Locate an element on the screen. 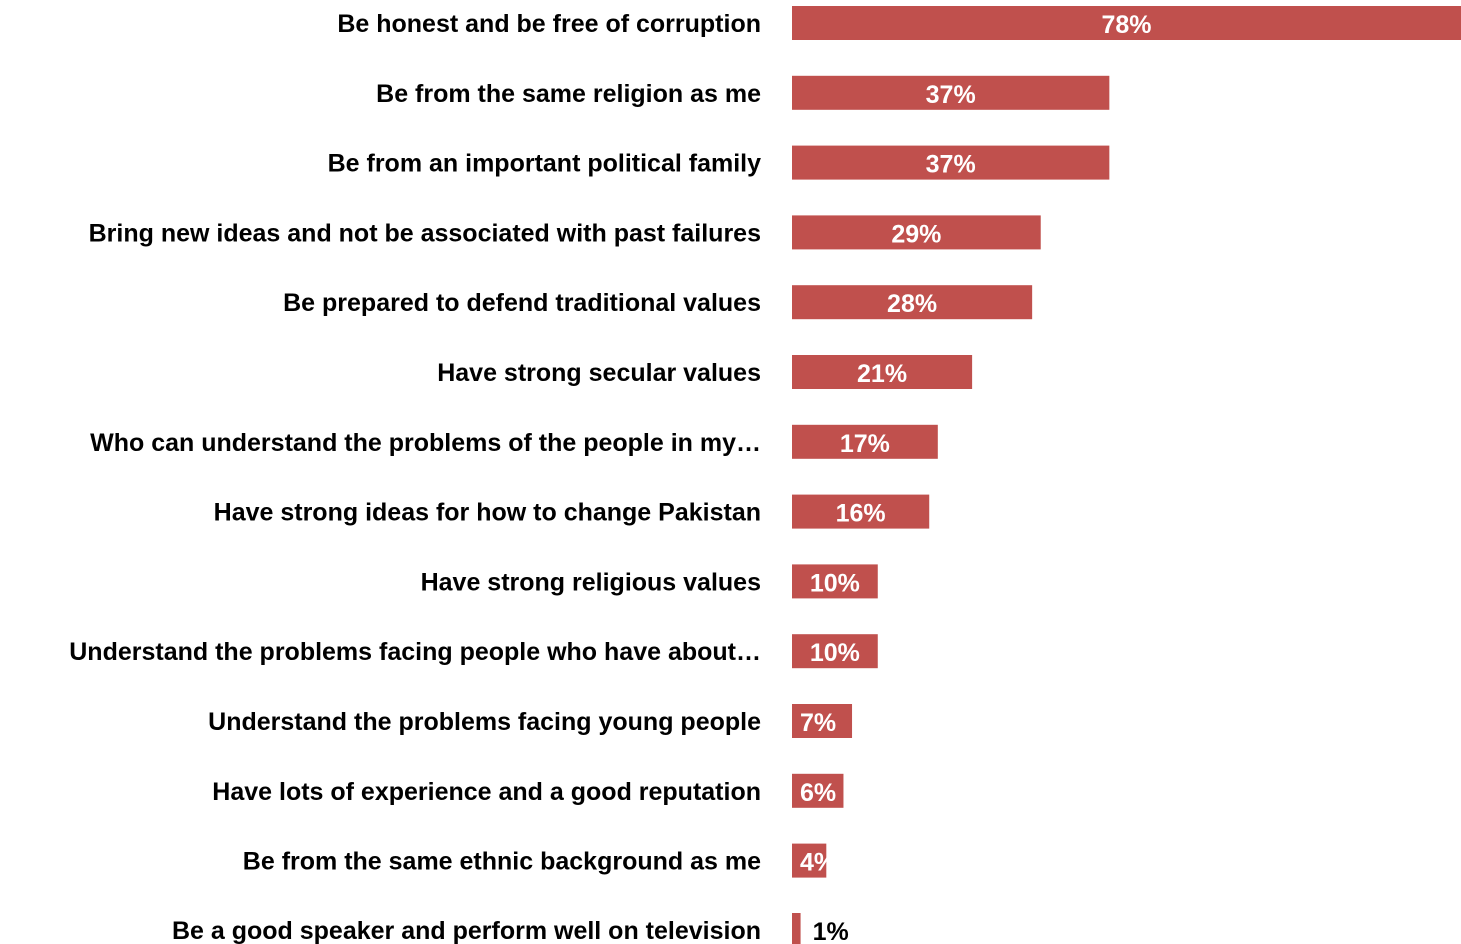 Image resolution: width=1461 pixels, height=944 pixels. value-label: 17% is located at coordinates (865, 444).